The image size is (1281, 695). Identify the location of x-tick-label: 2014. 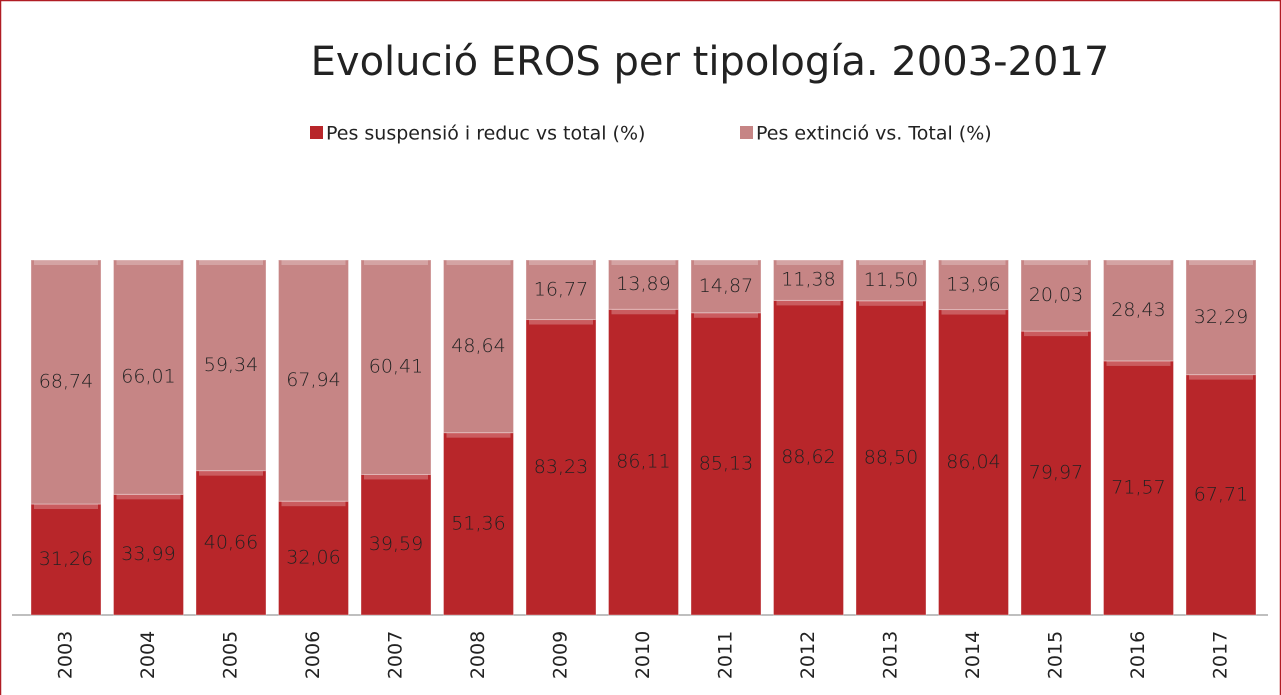
(973, 655).